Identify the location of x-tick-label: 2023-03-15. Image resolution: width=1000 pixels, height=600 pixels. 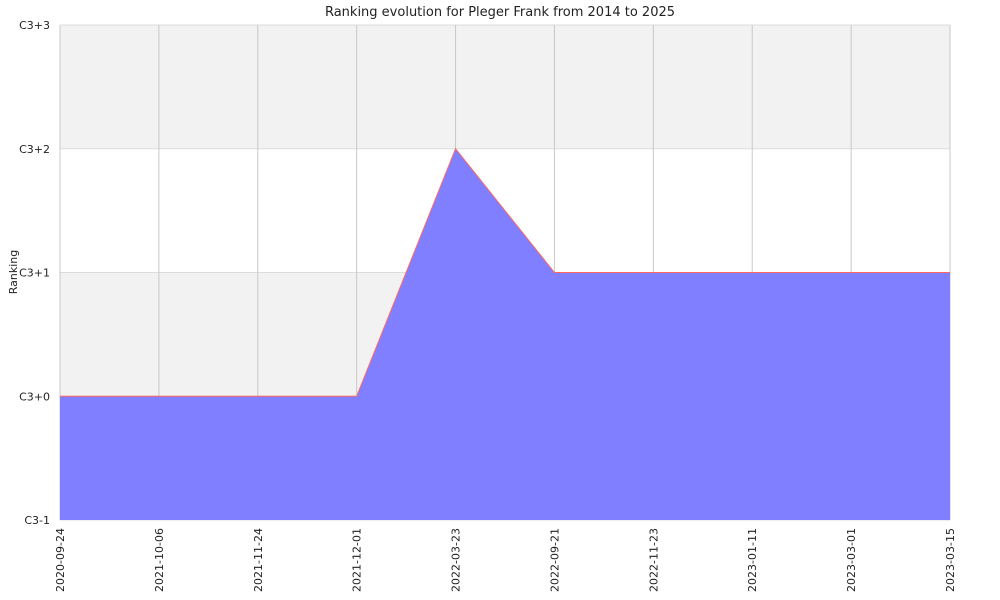
(950, 560).